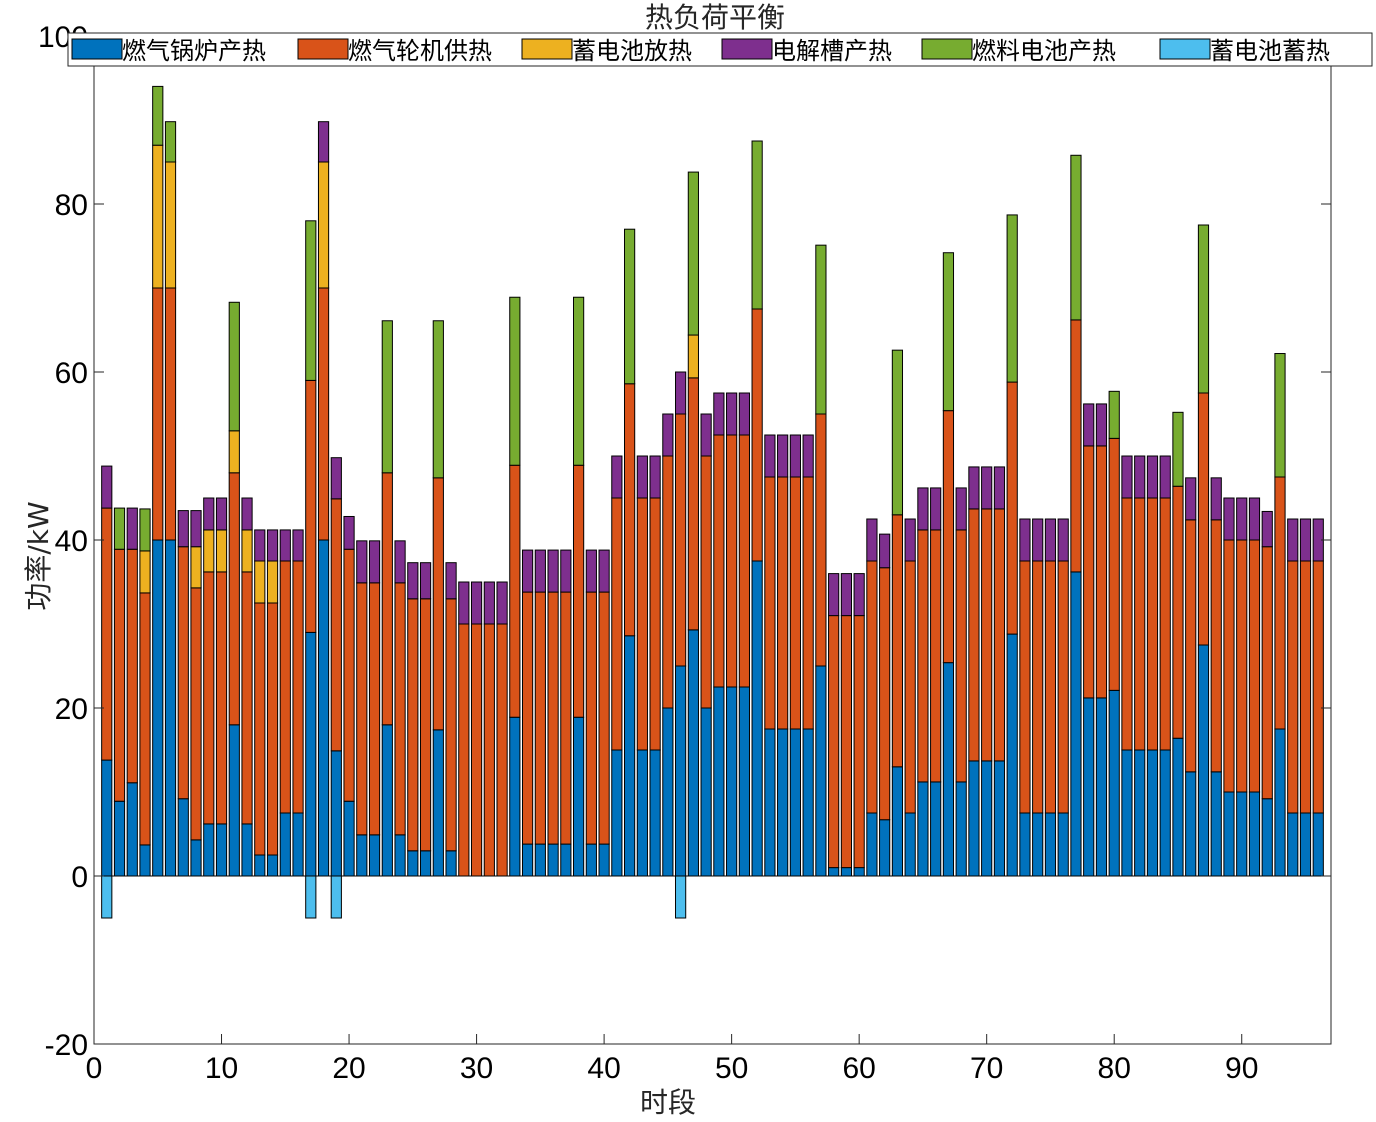 Image resolution: width=1376 pixels, height=1122 pixels. What do you see at coordinates (1101, 787) in the screenshot?
I see `bar-segment-s0-t79` at bounding box center [1101, 787].